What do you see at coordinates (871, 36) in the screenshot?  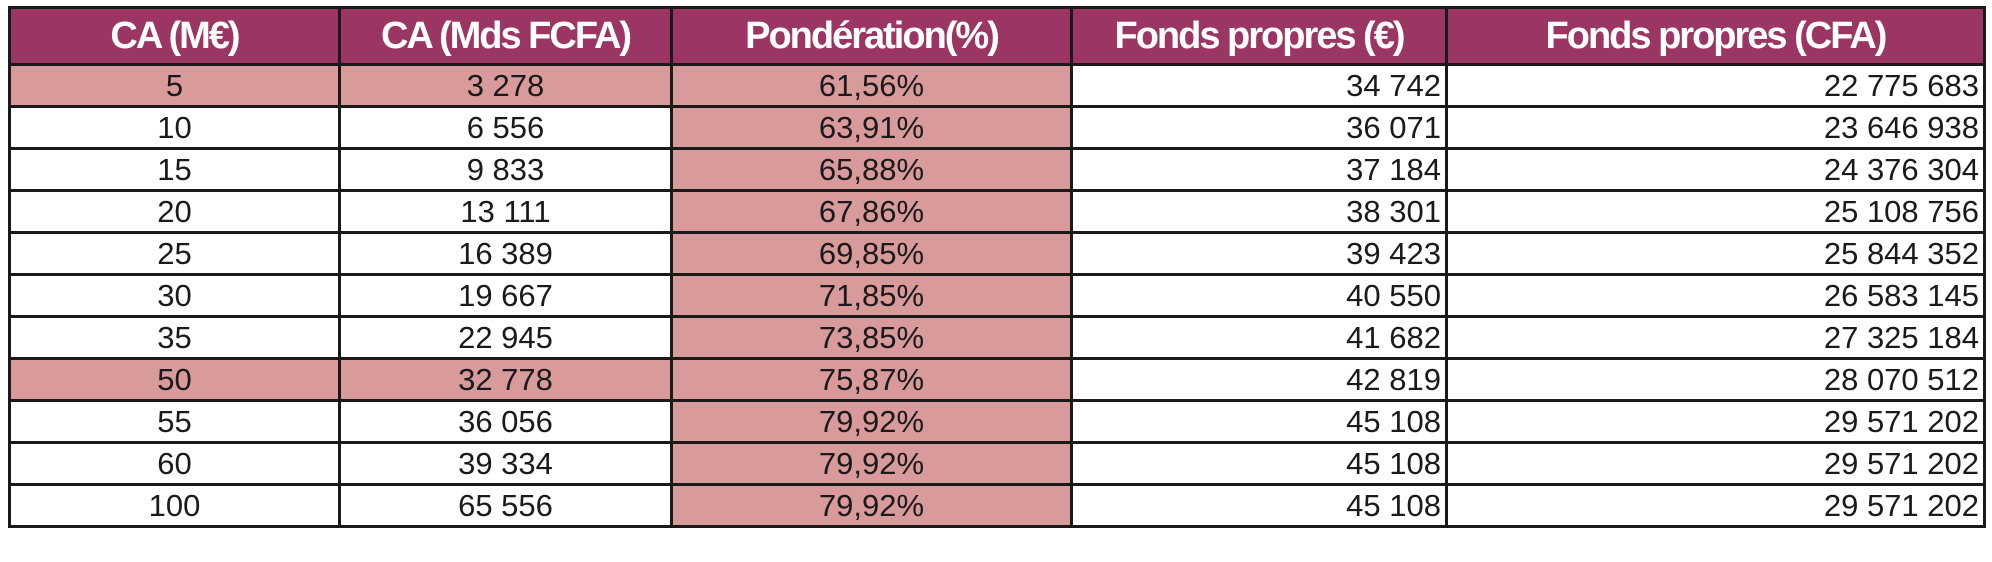 I see `header-ponderation: Pondération(%)` at bounding box center [871, 36].